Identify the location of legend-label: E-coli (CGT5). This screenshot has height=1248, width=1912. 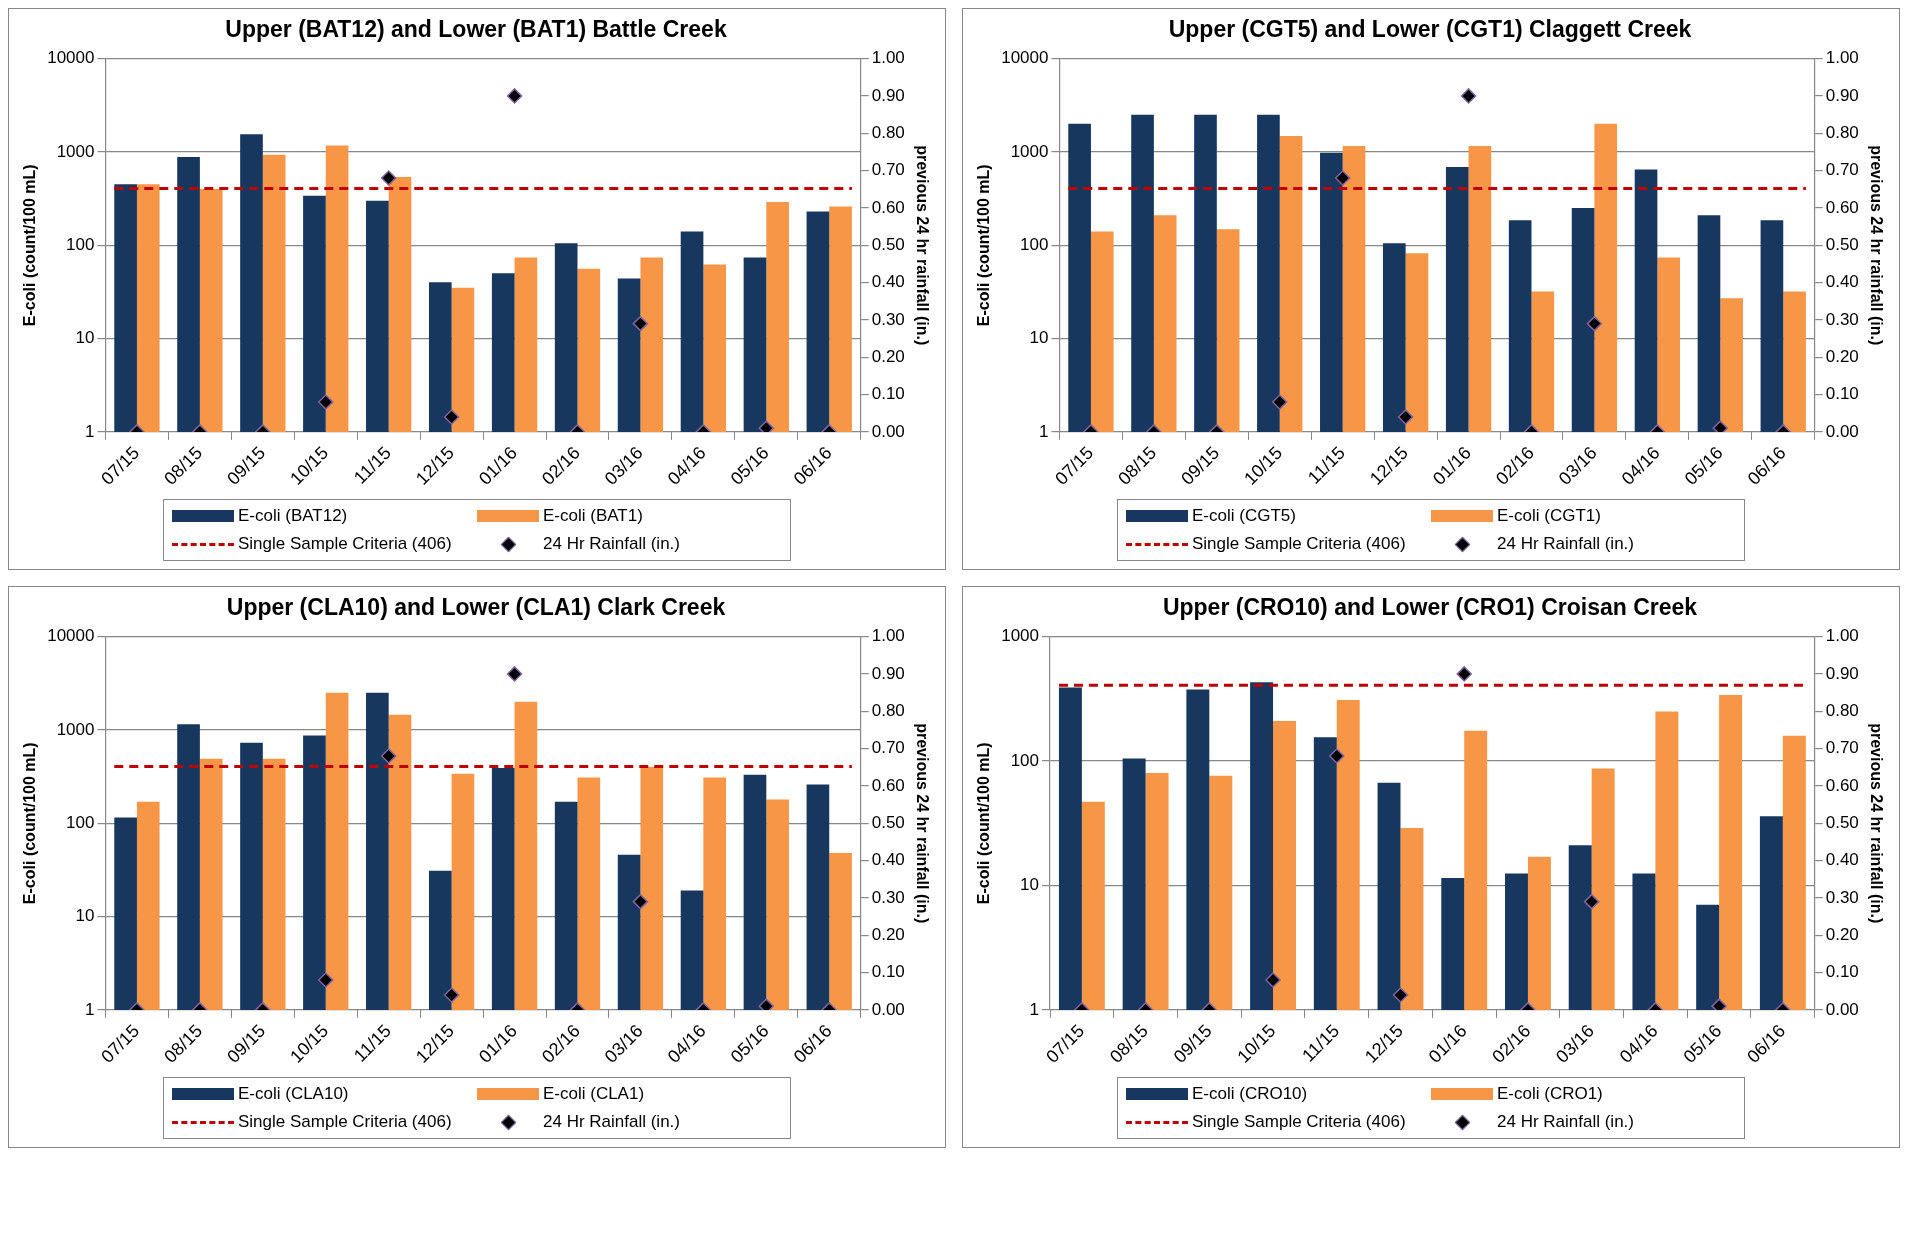
(1244, 516).